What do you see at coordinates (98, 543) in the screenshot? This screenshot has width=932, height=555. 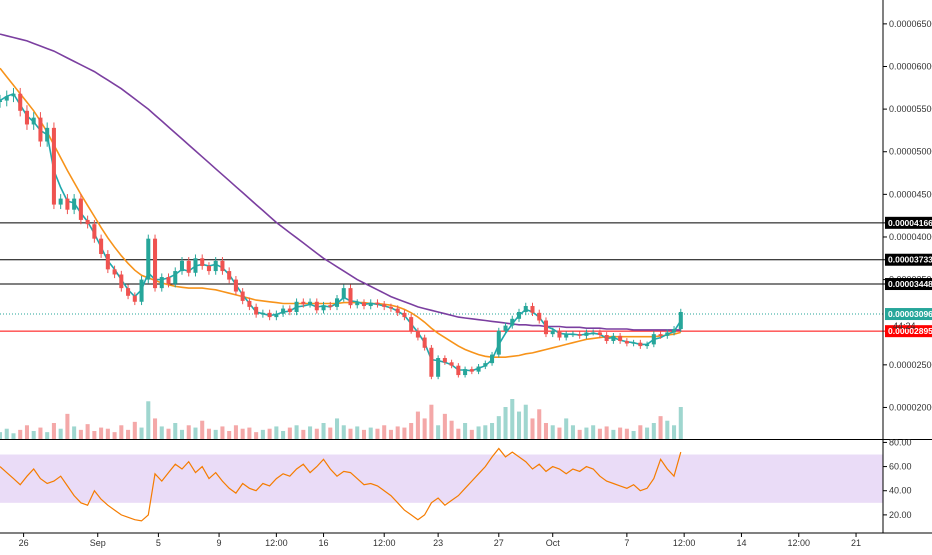 I see `time-tick-label: Sep` at bounding box center [98, 543].